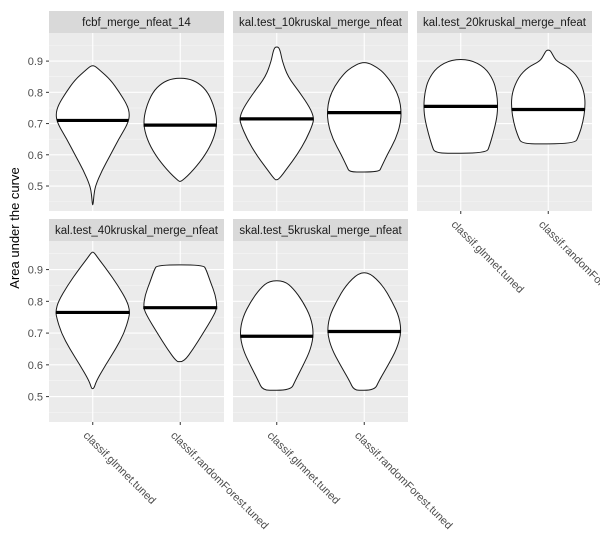  I want to click on facet-strip-label: fcbf_merge_nfeat_14, so click(136, 23).